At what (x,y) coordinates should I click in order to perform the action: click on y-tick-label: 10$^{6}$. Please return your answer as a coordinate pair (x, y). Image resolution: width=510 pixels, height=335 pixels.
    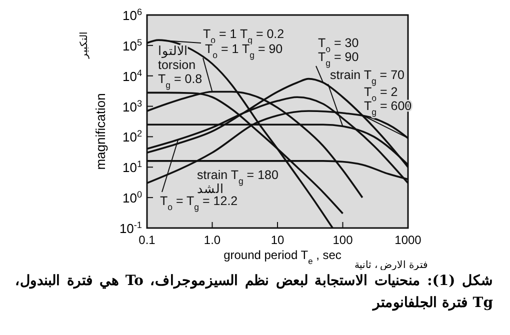
    Looking at the image, I should click on (132, 15).